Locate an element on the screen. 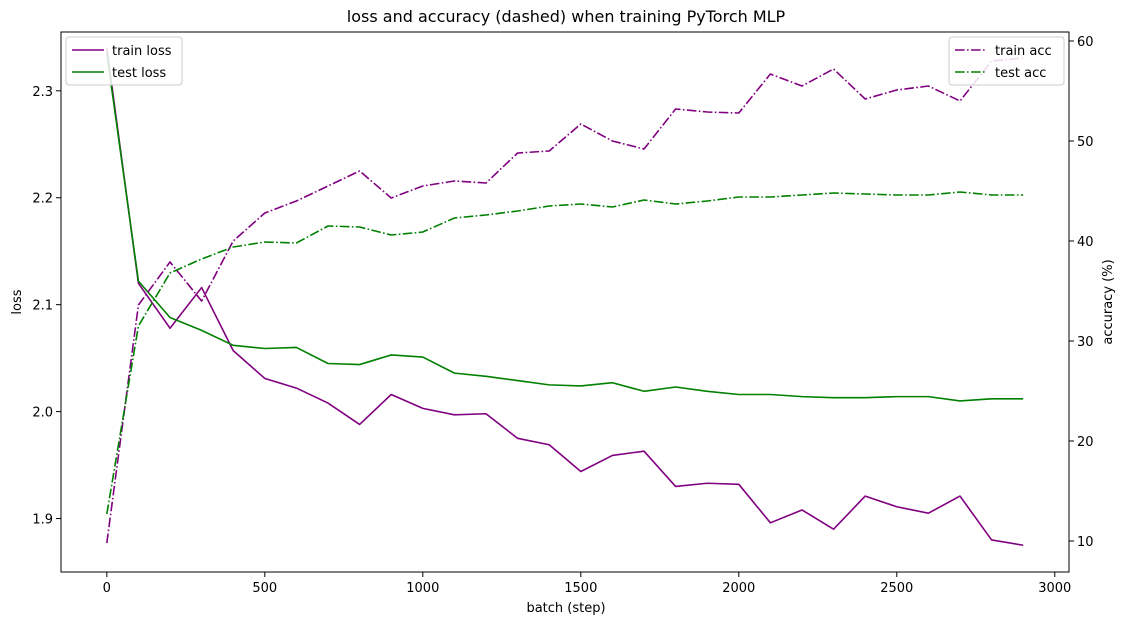 The image size is (1125, 624). legends-group: train loss test loss train acc test acc is located at coordinates (565, 61).